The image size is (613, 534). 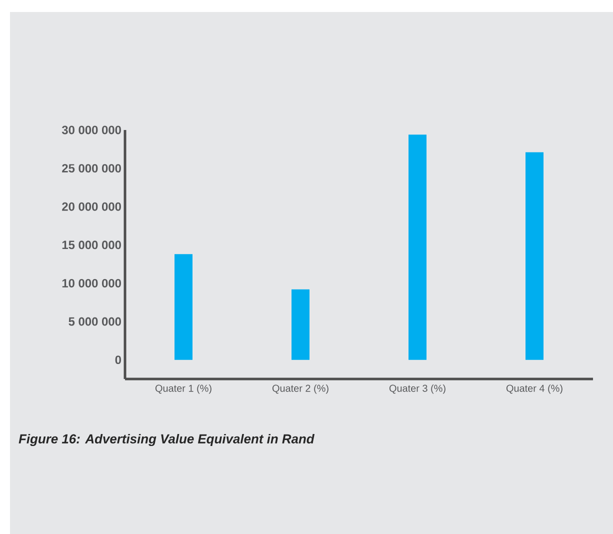 I want to click on y-tick-label: 10 000 000, so click(x=91, y=283).